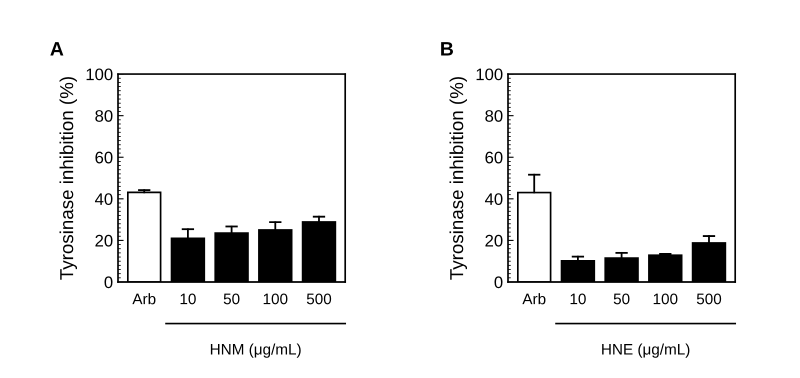 The width and height of the screenshot is (800, 378). I want to click on x-axis-title: HNE (μg/mL), so click(646, 350).